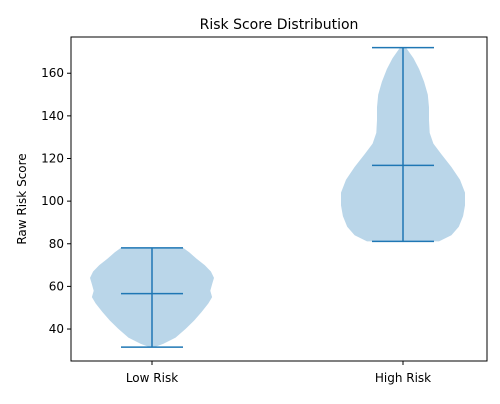 The width and height of the screenshot is (500, 404). What do you see at coordinates (56, 329) in the screenshot?
I see `y-tick-label-40: 40` at bounding box center [56, 329].